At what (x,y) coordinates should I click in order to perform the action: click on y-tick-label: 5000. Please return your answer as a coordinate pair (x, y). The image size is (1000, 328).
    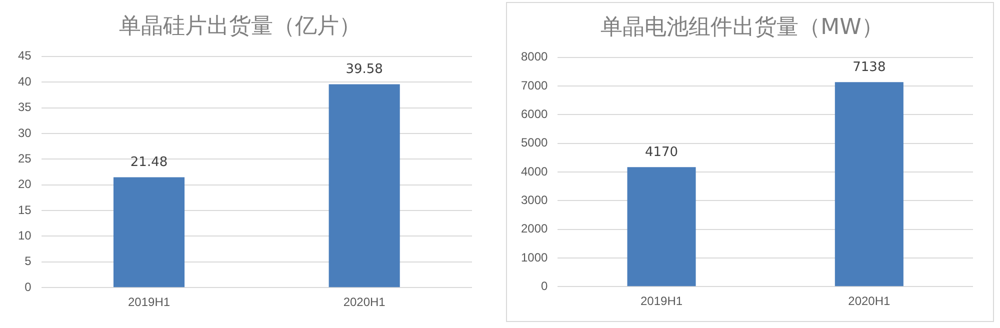
    Looking at the image, I should click on (534, 143).